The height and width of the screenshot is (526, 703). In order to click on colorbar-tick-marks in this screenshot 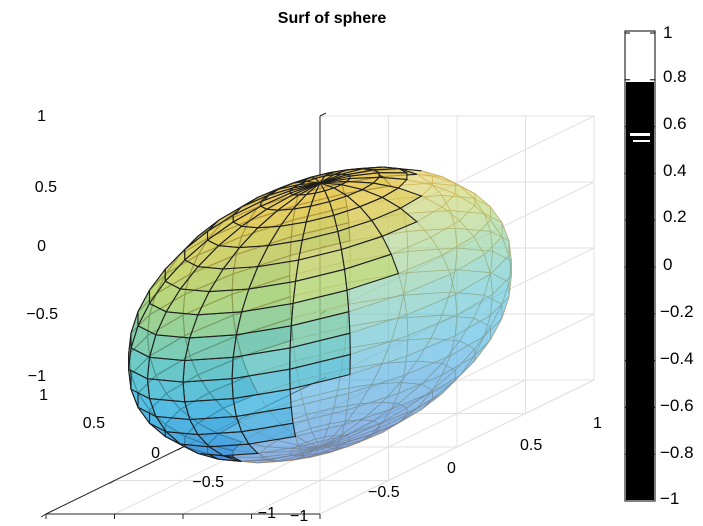, I will do `click(640, 267)`.